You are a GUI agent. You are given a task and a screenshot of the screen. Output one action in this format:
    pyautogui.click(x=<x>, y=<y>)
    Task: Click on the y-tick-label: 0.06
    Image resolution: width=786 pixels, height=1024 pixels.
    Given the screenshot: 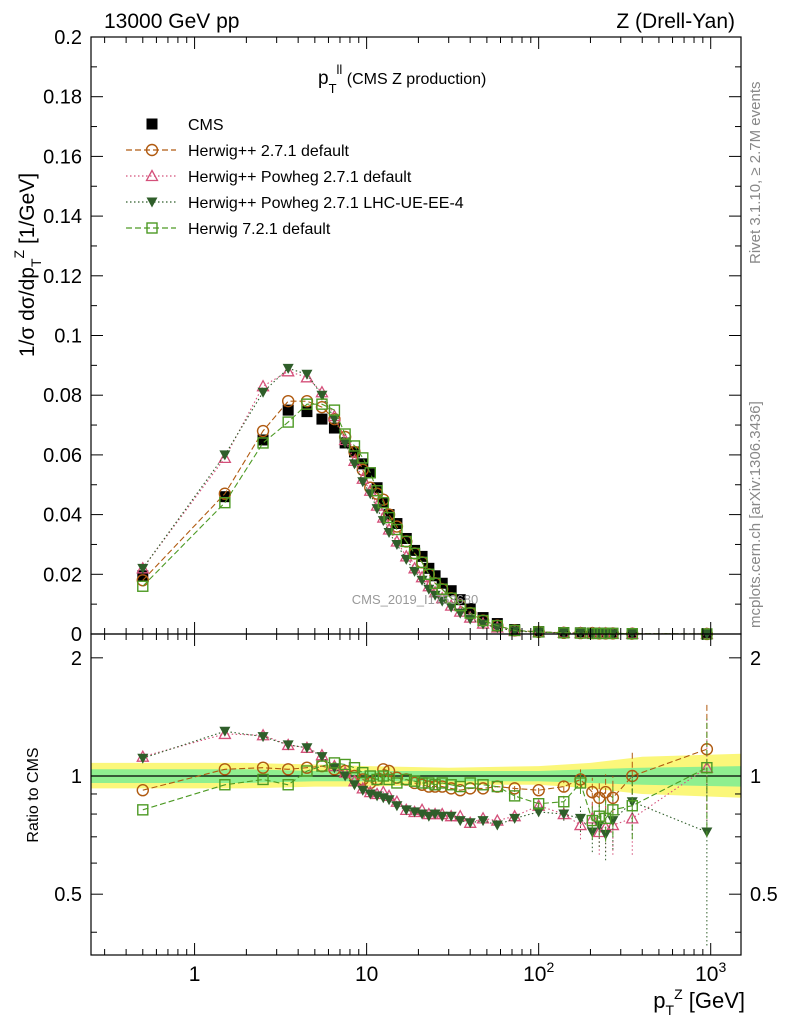 What is the action you would take?
    pyautogui.click(x=62, y=456)
    